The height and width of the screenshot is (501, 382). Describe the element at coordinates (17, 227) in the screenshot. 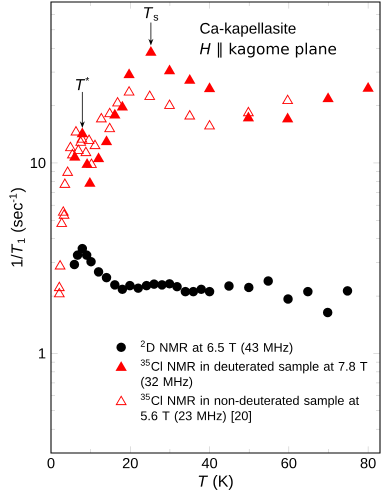

I see `y-axis-title: 1/T$_{1}$ (sec$^{-1}$)` at that location.